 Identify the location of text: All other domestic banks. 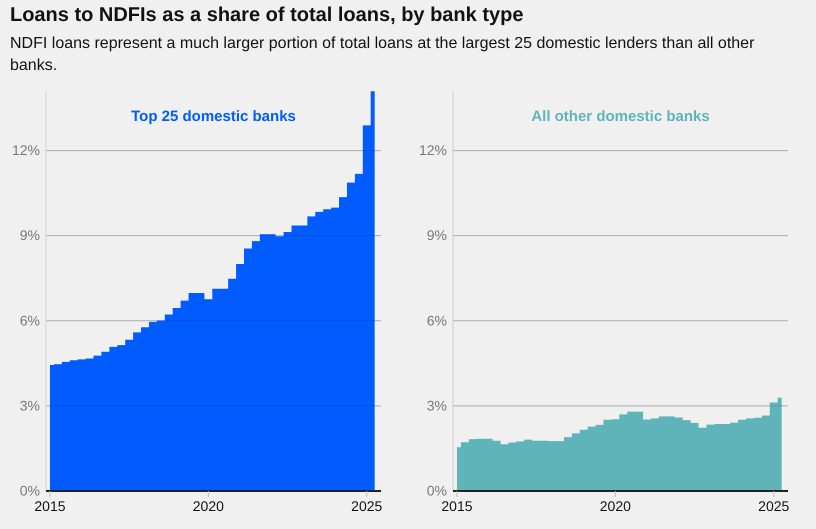
(620, 116).